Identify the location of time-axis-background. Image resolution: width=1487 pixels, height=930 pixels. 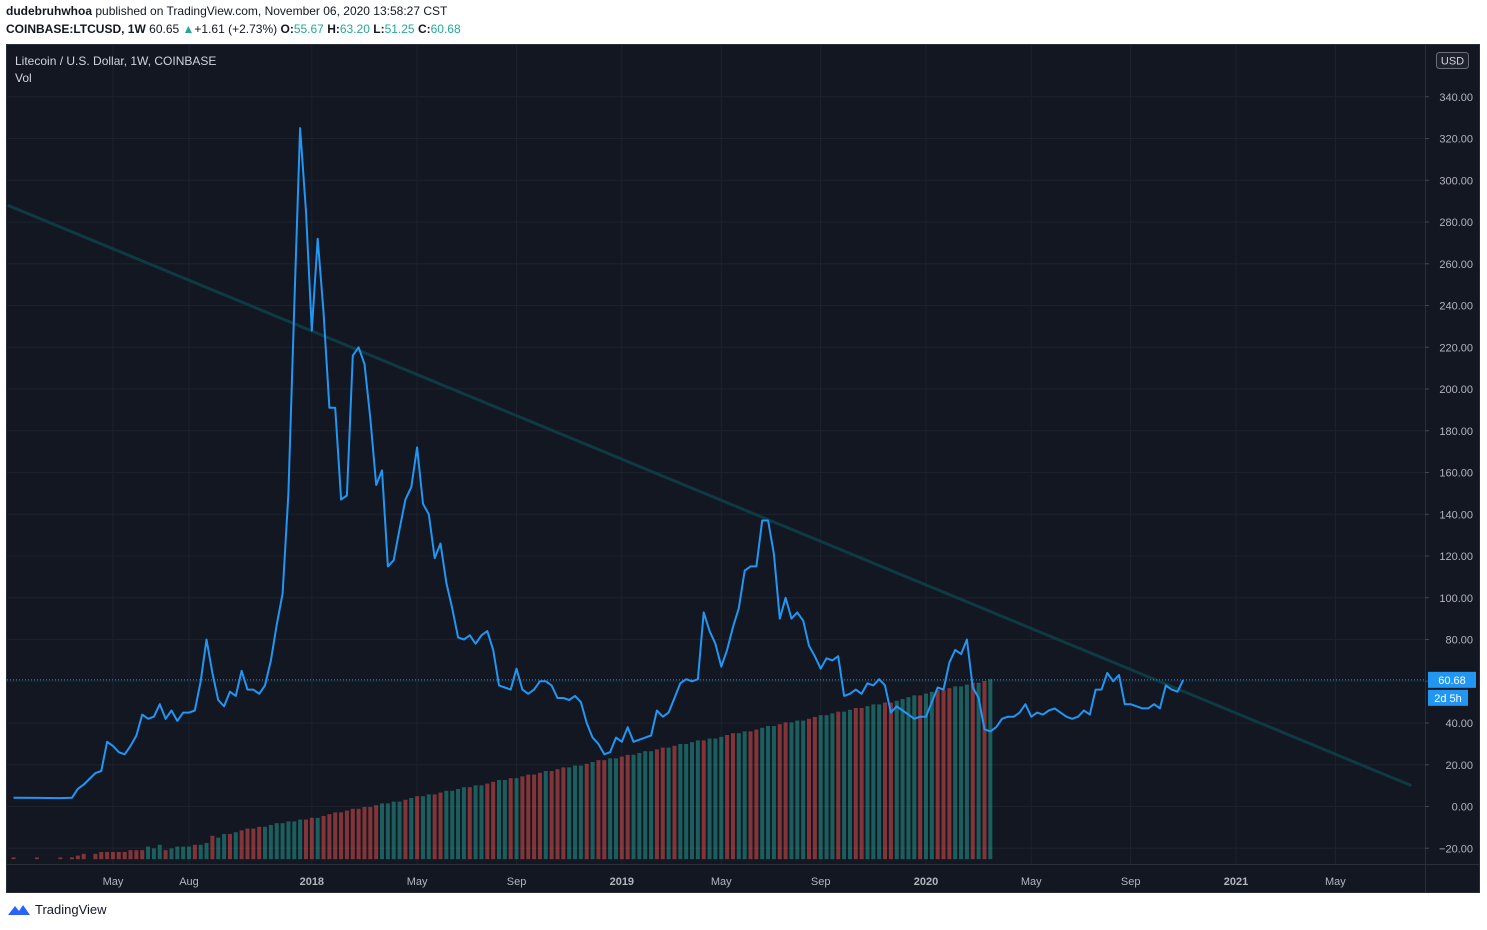
(716, 878).